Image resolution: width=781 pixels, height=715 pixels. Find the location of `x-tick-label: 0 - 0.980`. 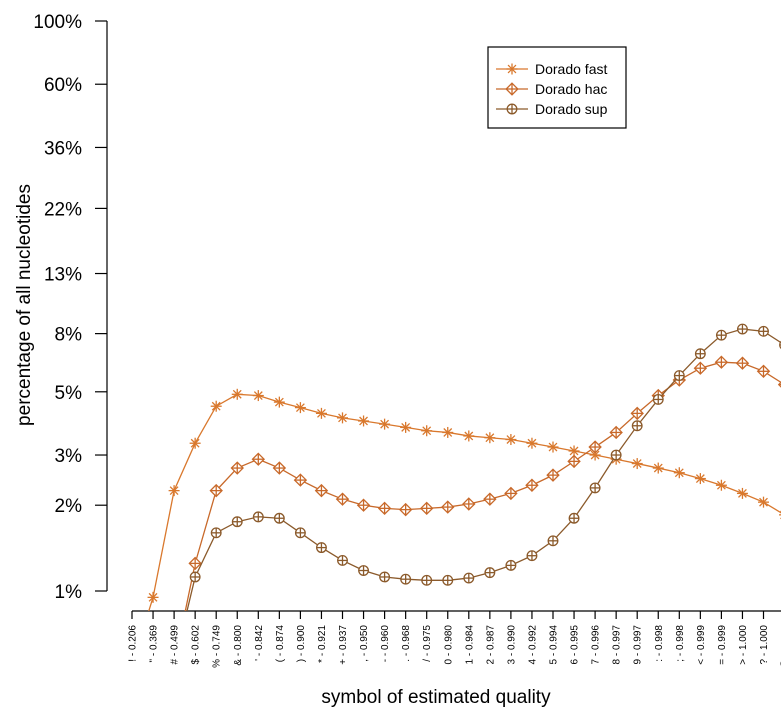

x-tick-label: 0 - 0.980 is located at coordinates (448, 645).